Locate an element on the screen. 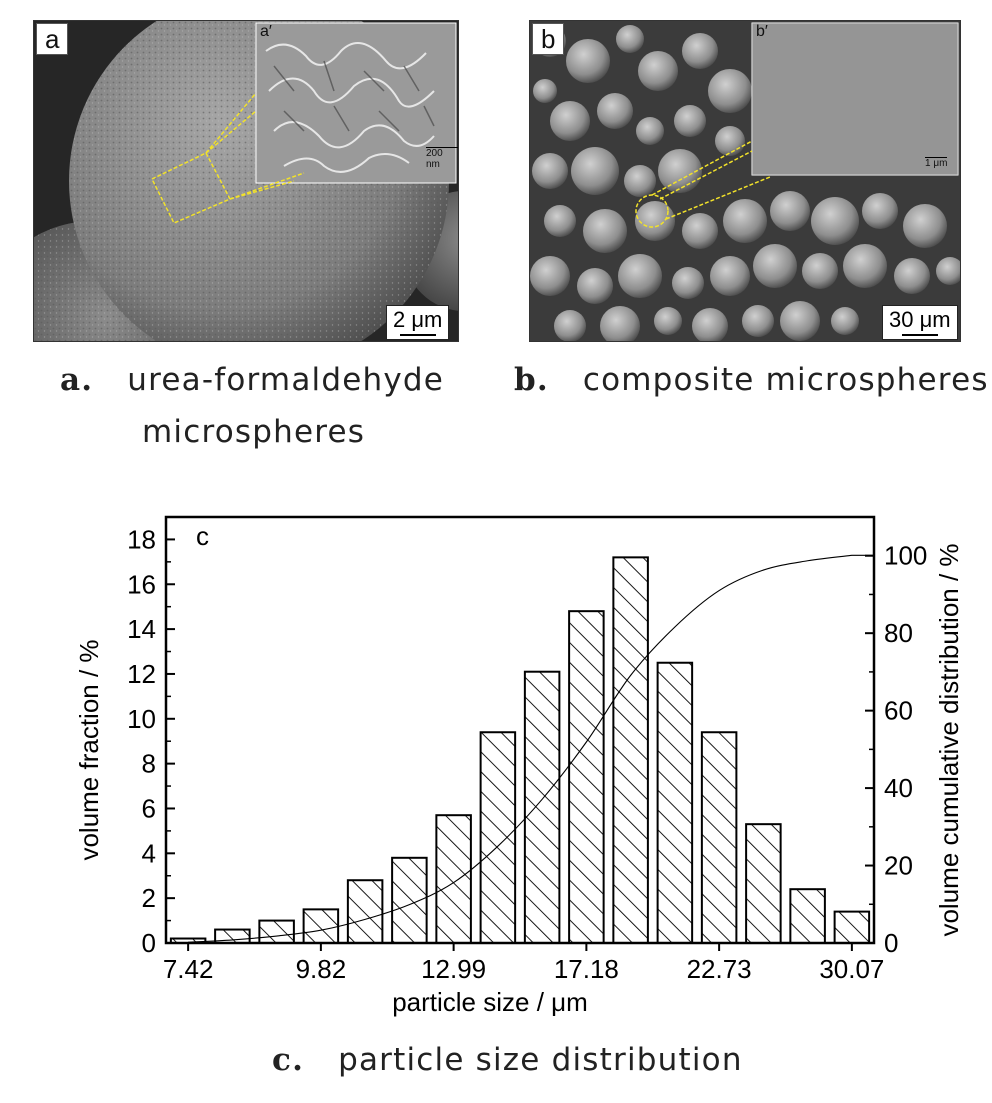  scalebar-a-line is located at coordinates (417, 335).